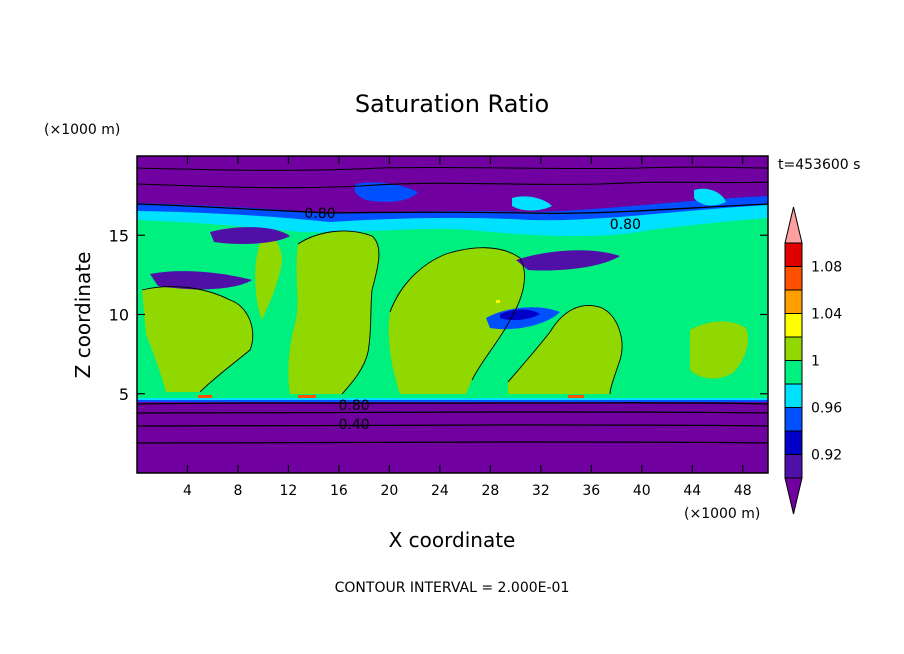  What do you see at coordinates (187, 491) in the screenshot?
I see `x-tick-label-0: 4` at bounding box center [187, 491].